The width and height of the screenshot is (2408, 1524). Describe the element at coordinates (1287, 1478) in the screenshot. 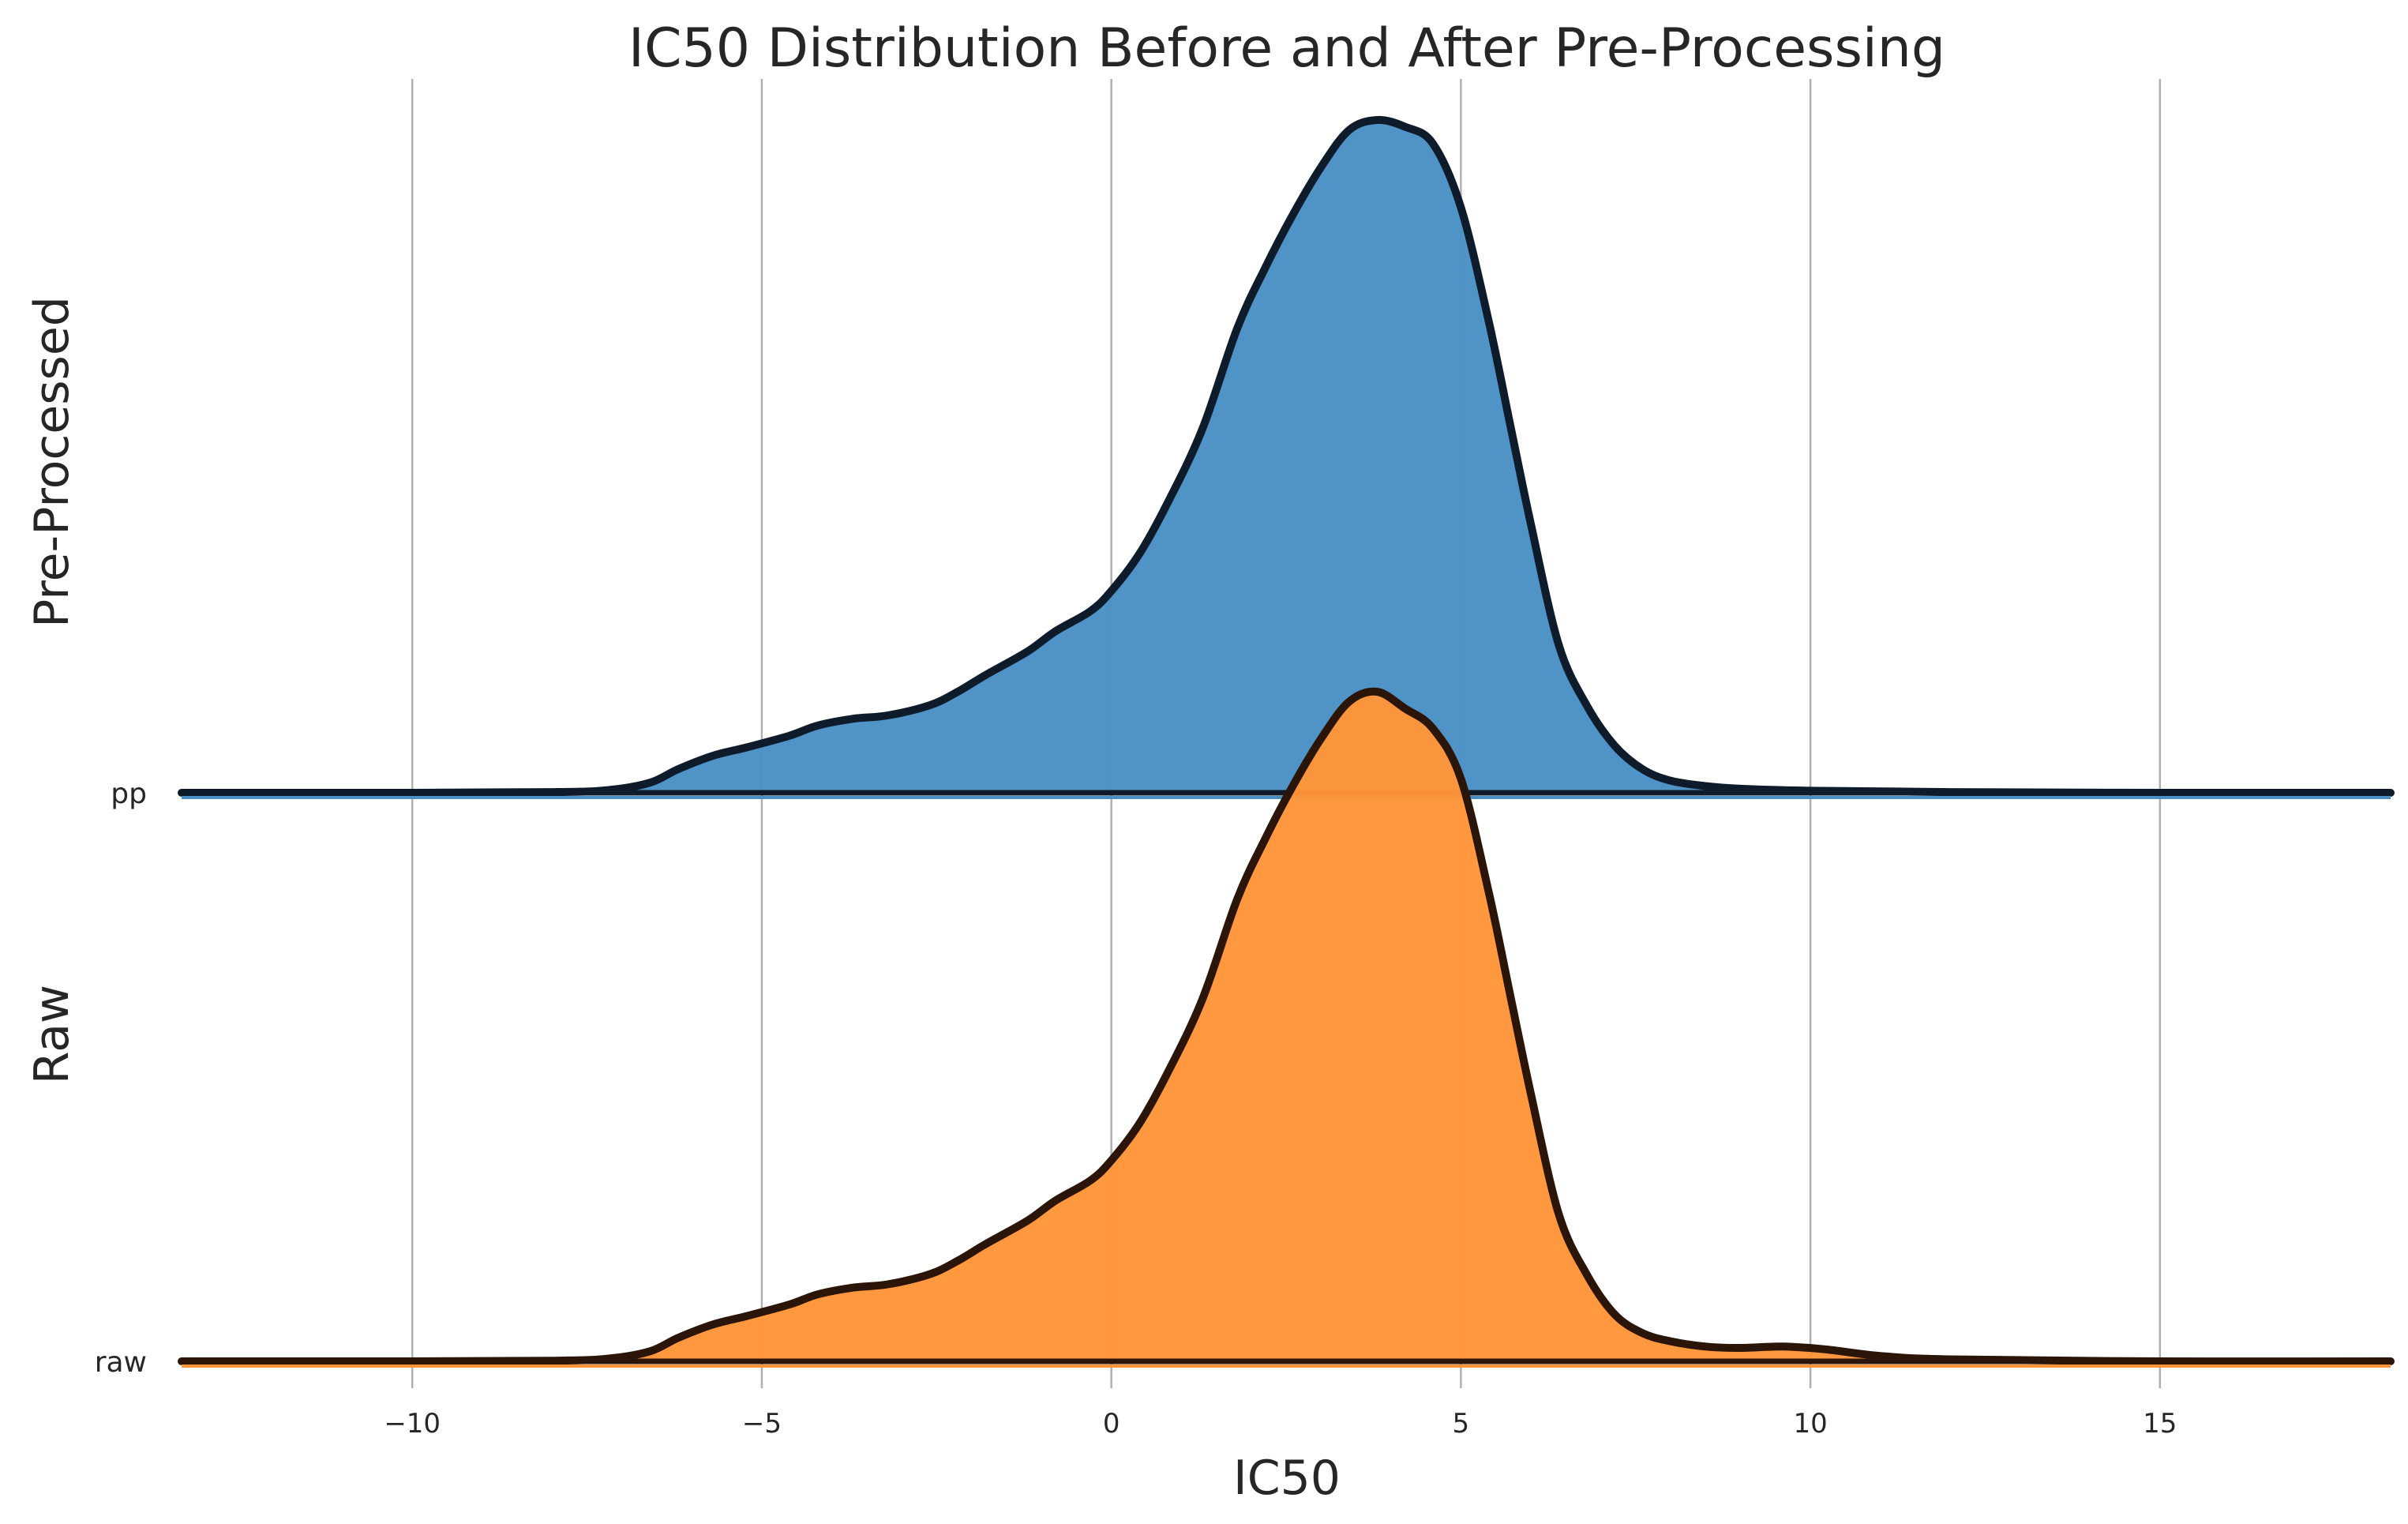

I see `x-axis-label: IC50` at that location.